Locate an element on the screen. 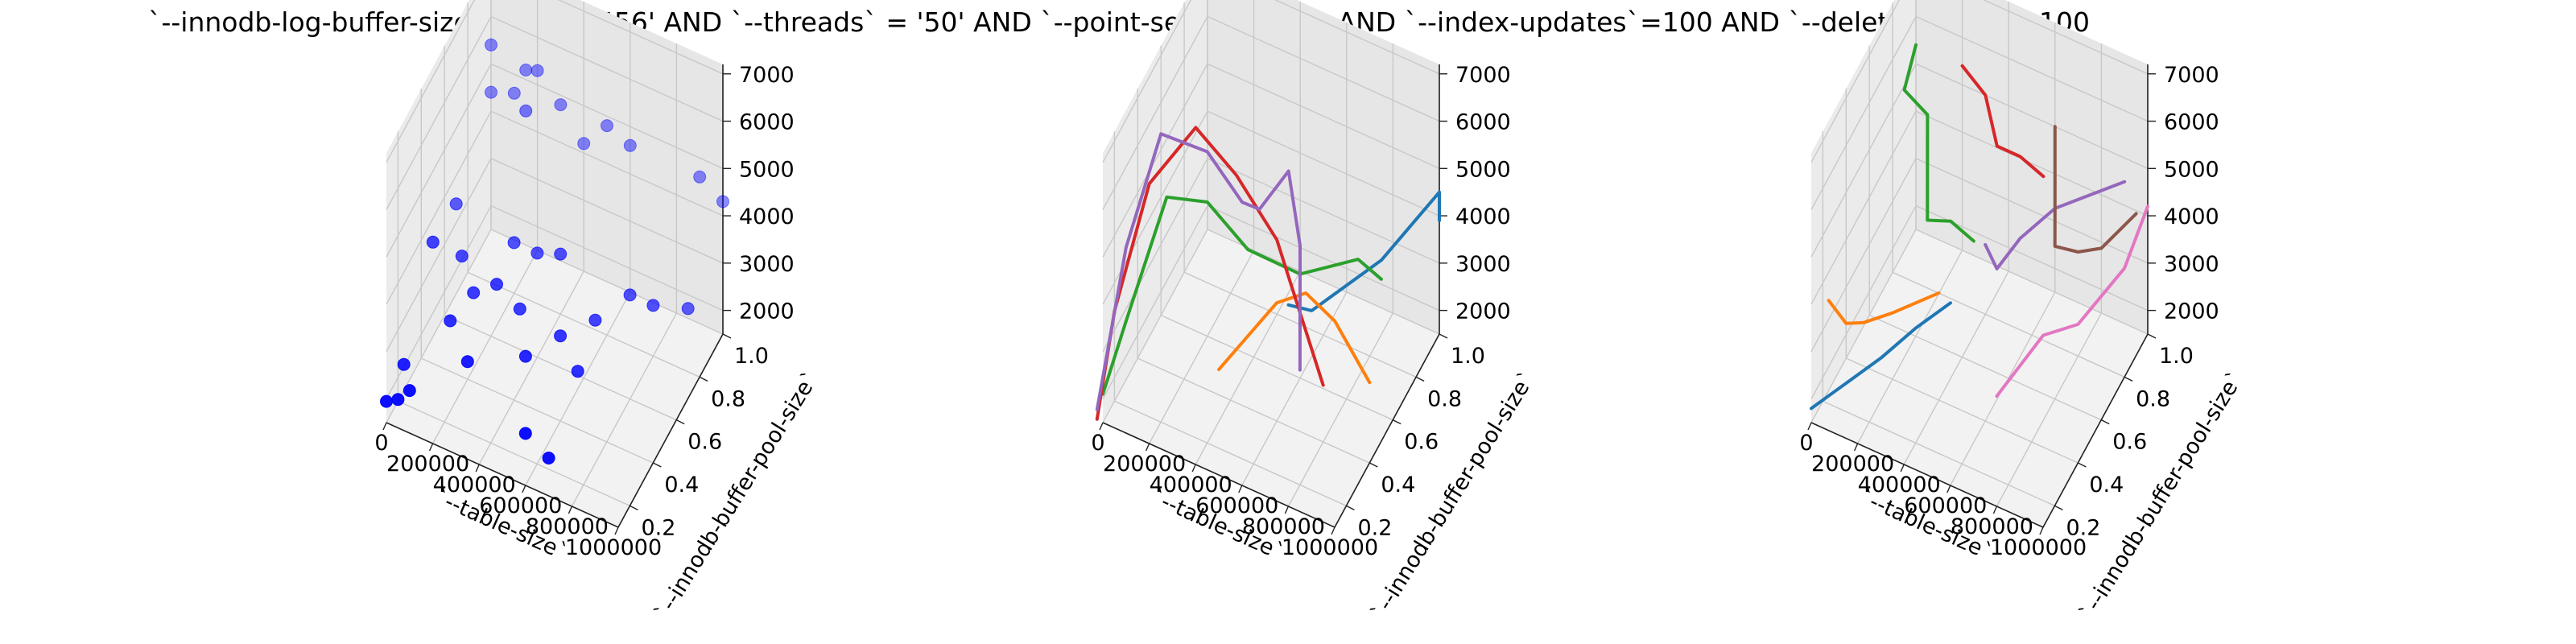  left-pane is located at coordinates (438, 211).